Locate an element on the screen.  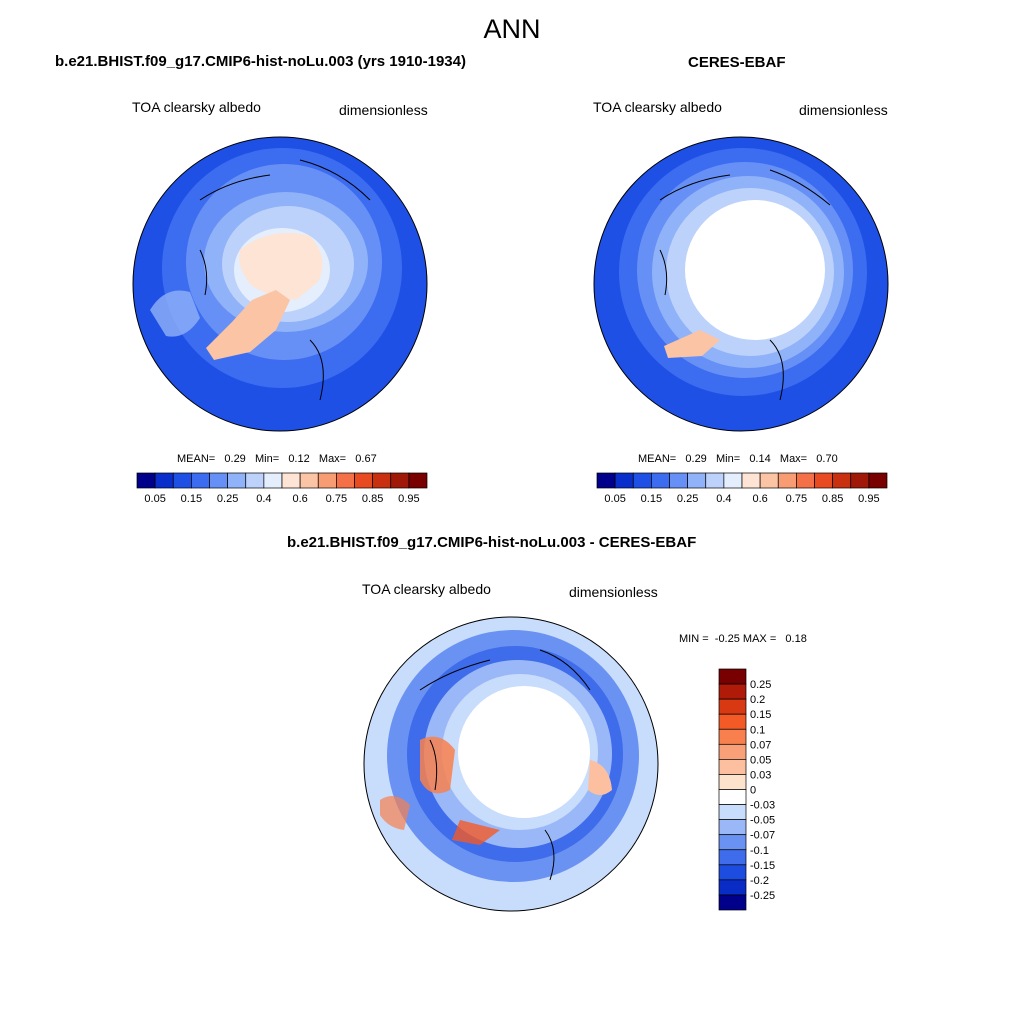
panel3-variable: TOA clearsky albedo is located at coordinates (426, 589).